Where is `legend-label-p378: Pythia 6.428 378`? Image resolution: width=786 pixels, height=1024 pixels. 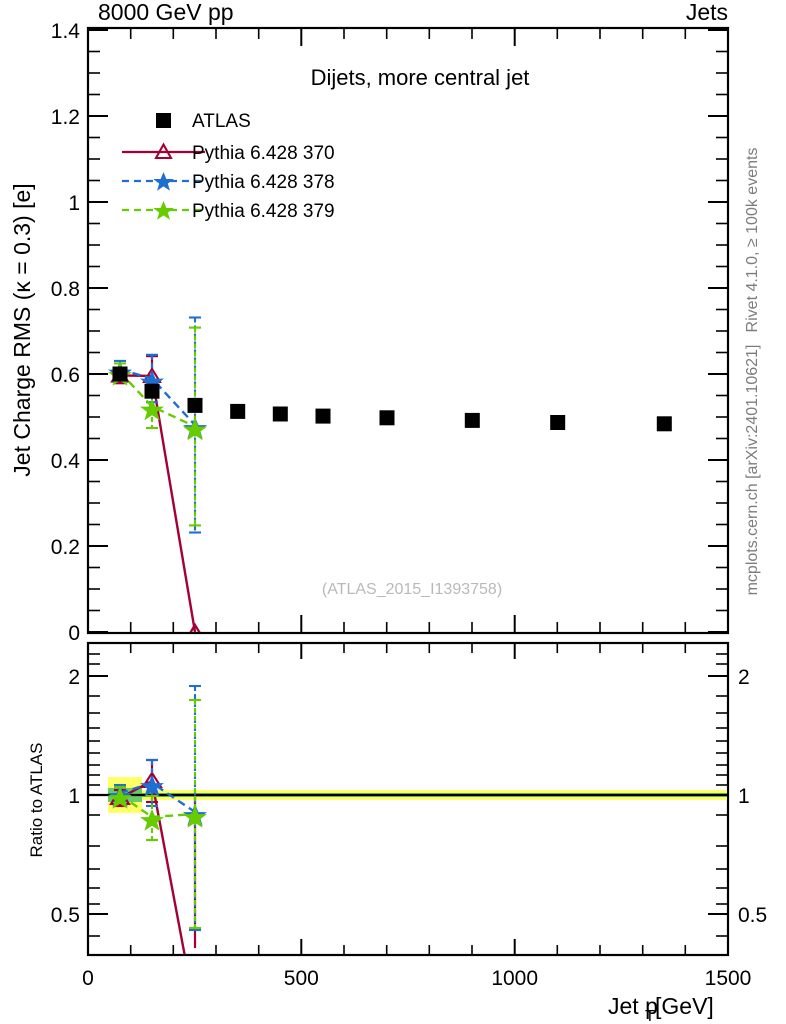 legend-label-p378: Pythia 6.428 378 is located at coordinates (263, 182).